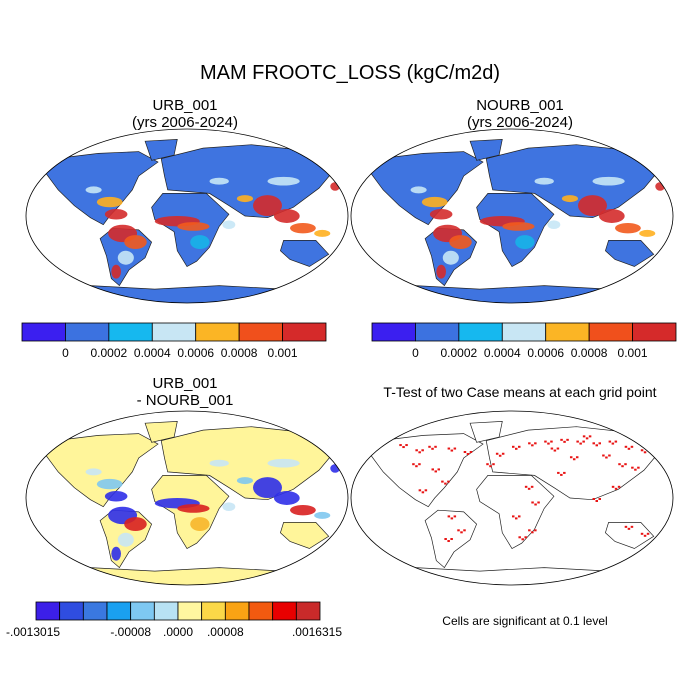  I want to click on continent-eurasia, so click(573, 463).